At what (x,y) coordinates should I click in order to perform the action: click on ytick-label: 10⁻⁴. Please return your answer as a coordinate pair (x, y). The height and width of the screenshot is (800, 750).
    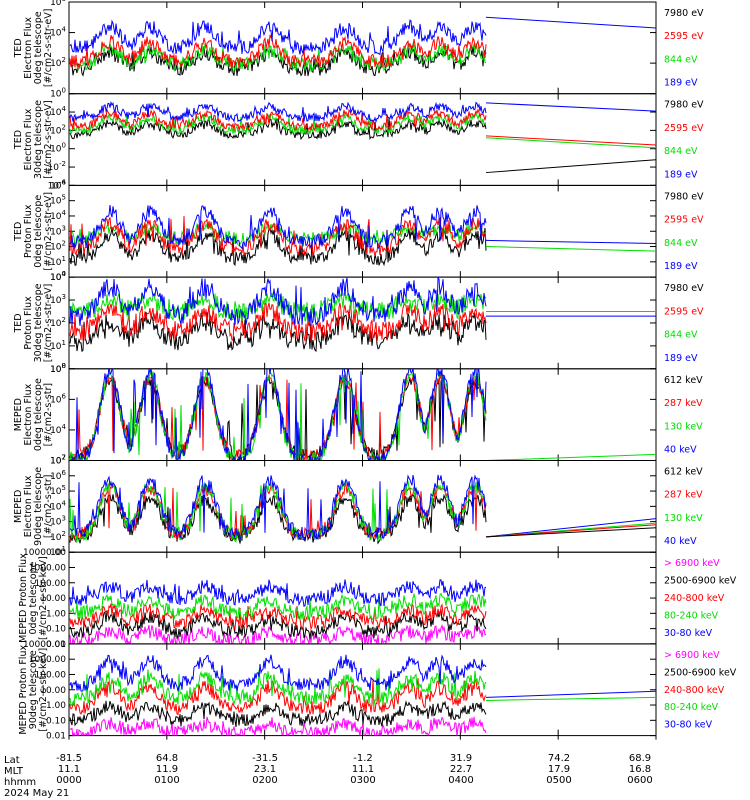
    Looking at the image, I should click on (57, 184).